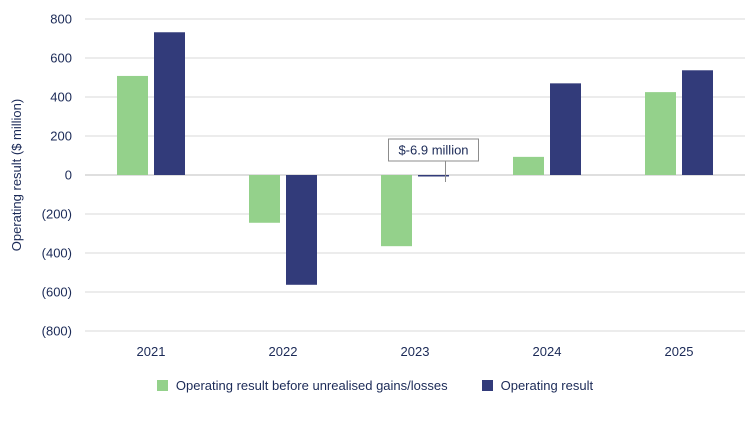  I want to click on x-tick-label: 2021, so click(151, 351).